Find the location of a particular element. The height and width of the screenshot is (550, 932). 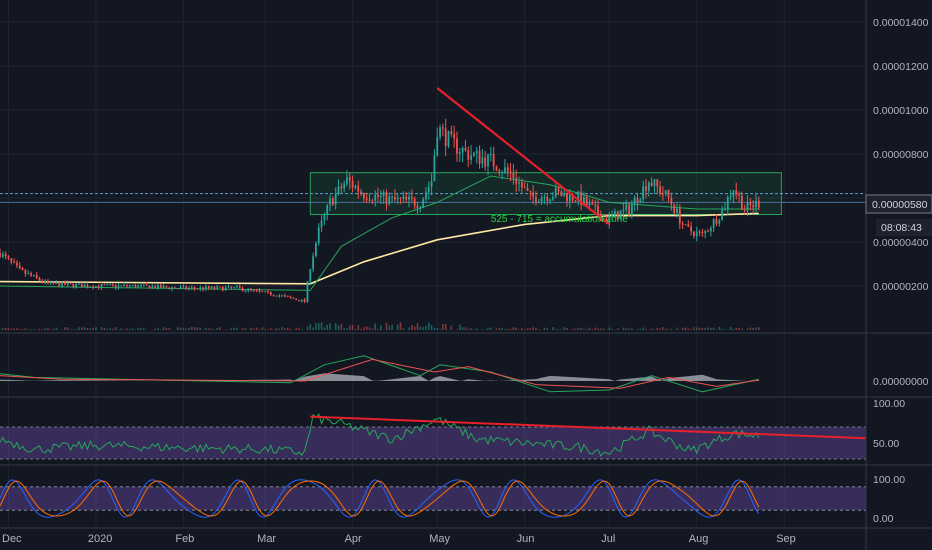

macd-axis-label: 0.00000000 is located at coordinates (901, 382).